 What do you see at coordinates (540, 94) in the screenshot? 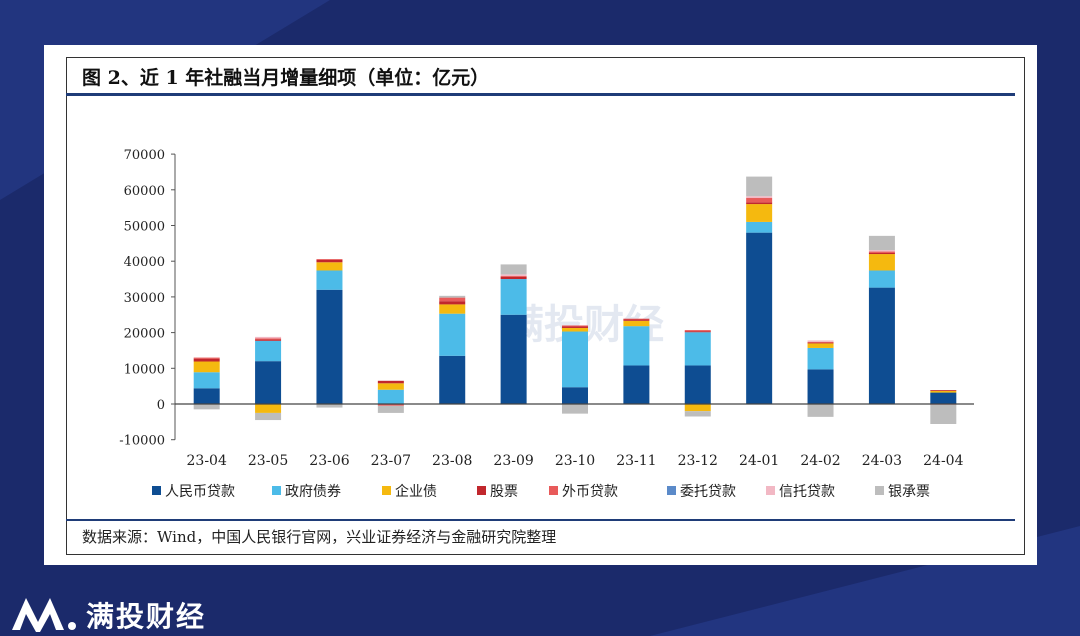
I see `title-rule` at bounding box center [540, 94].